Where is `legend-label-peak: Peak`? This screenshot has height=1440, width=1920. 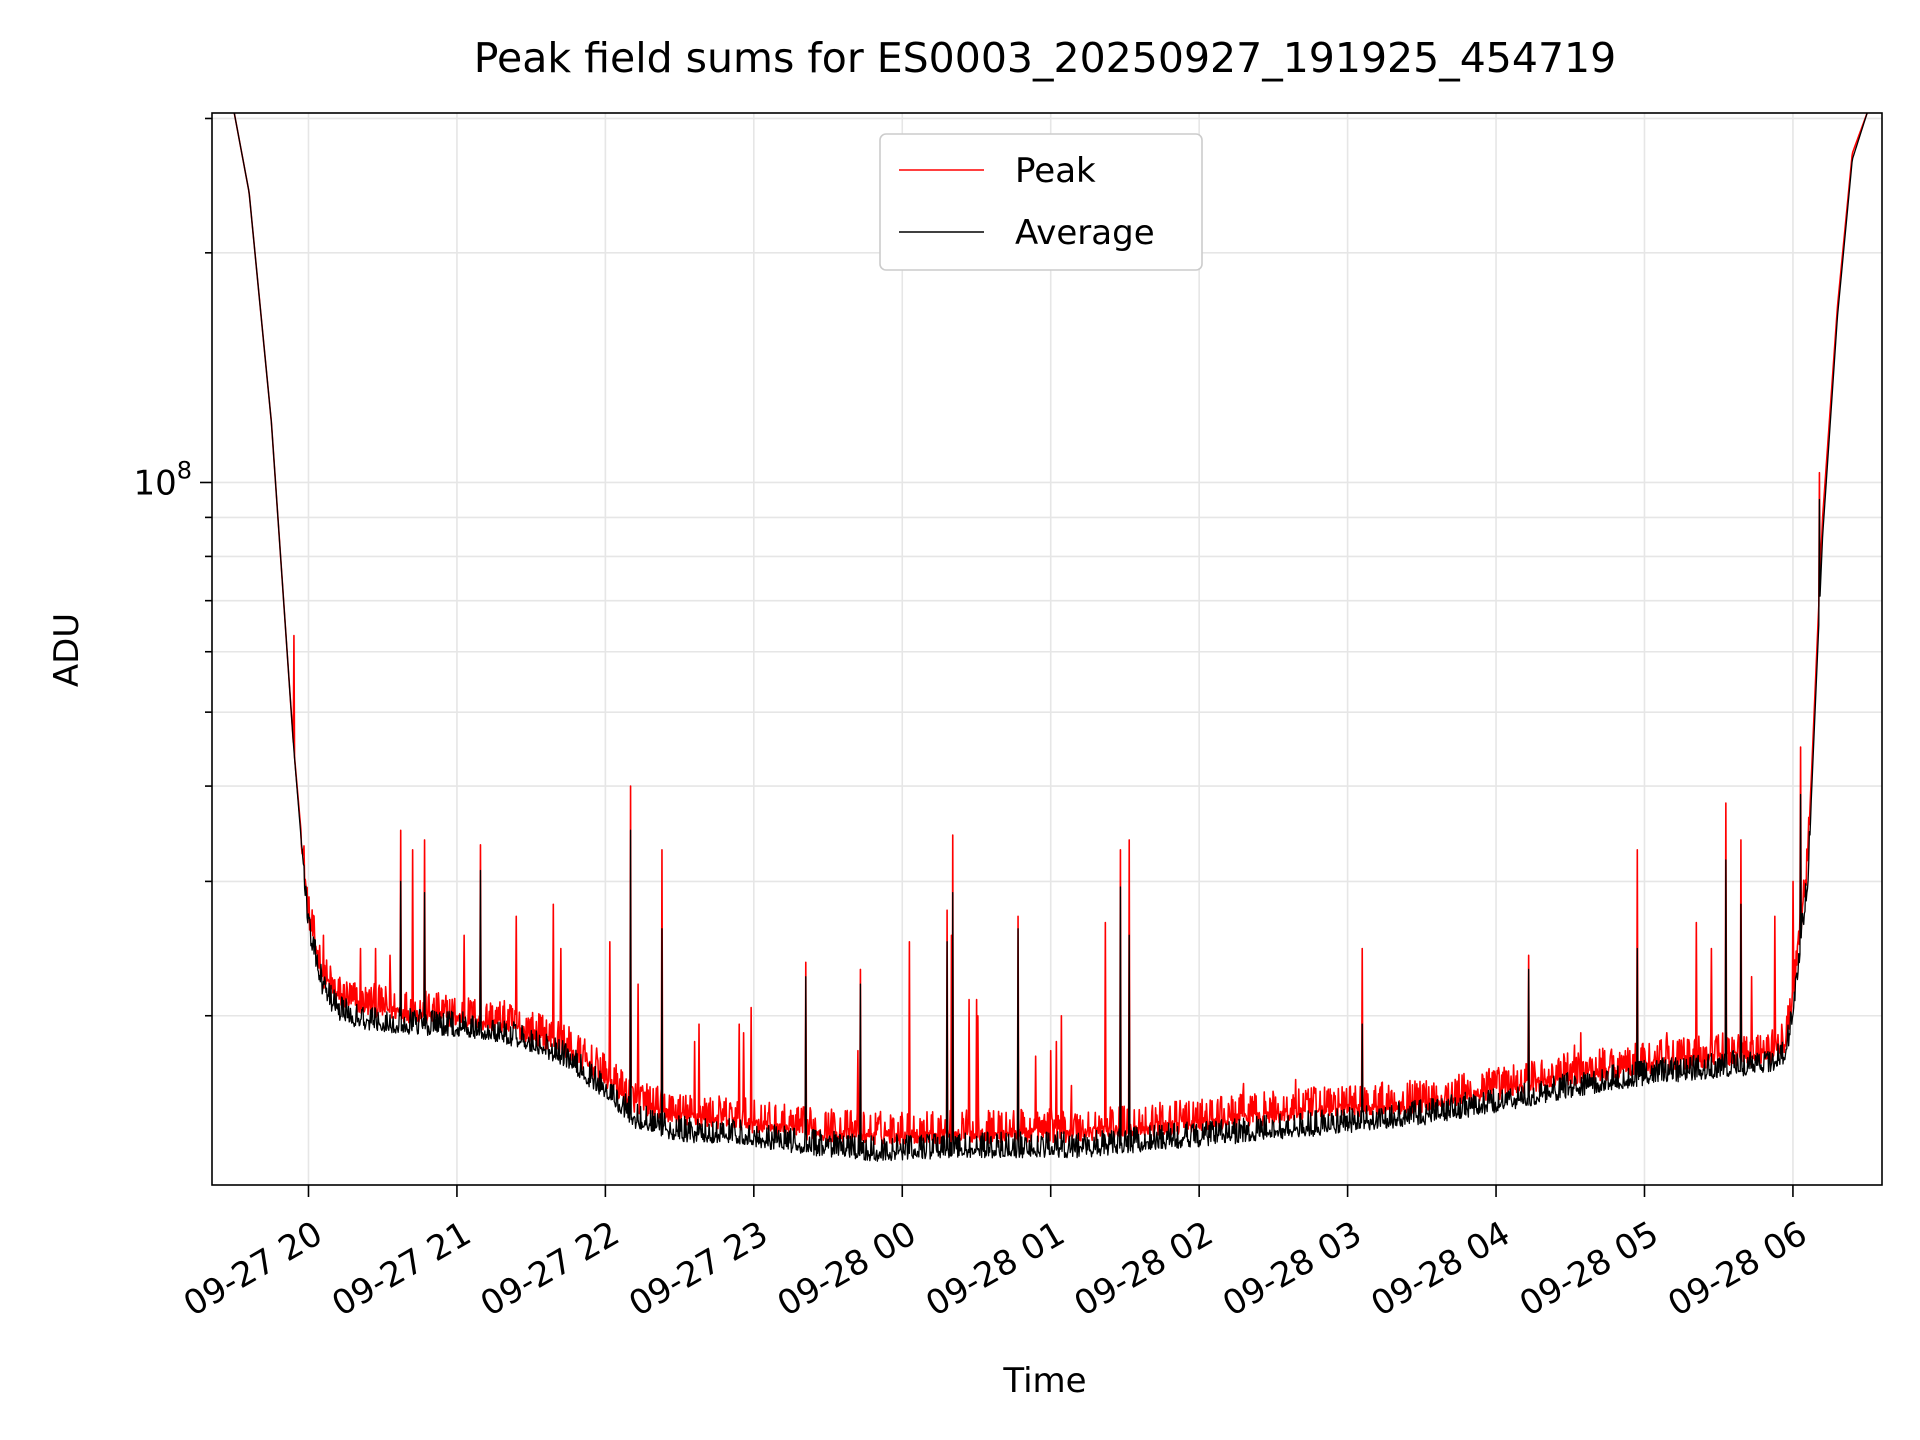 legend-label-peak: Peak is located at coordinates (1055, 171).